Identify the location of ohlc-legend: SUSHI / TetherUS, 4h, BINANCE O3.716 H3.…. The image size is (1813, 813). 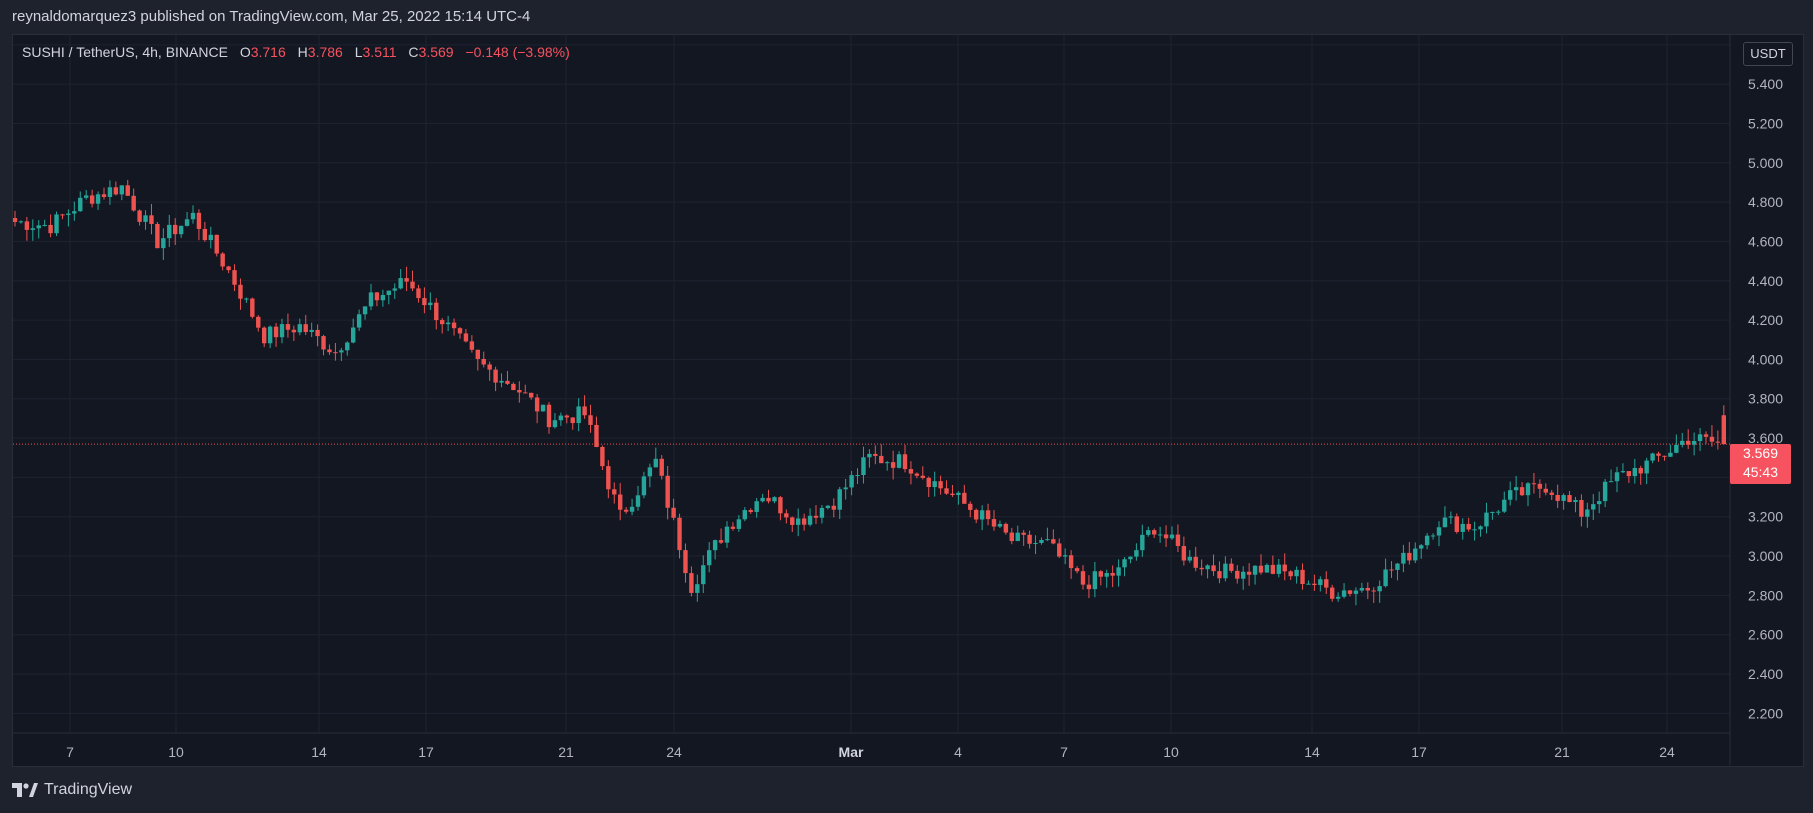
(296, 52).